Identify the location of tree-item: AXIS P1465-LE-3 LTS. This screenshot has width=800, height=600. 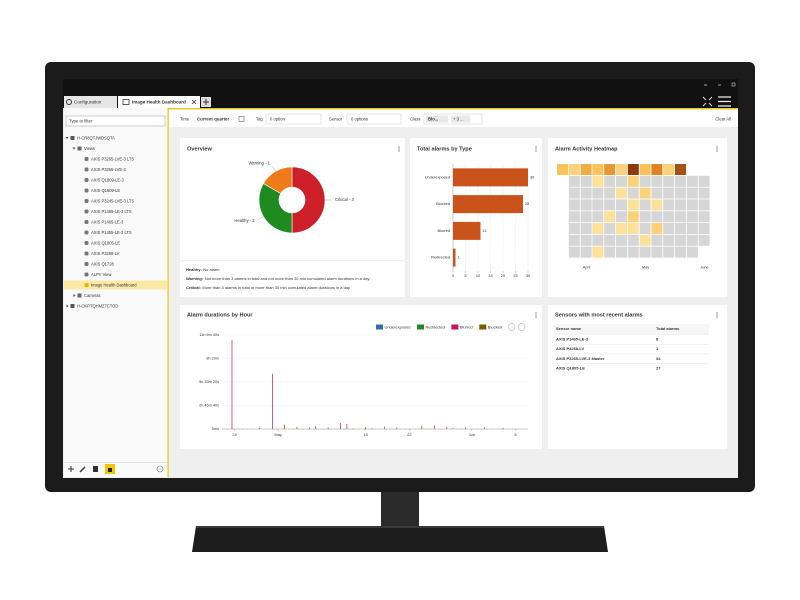
(111, 211).